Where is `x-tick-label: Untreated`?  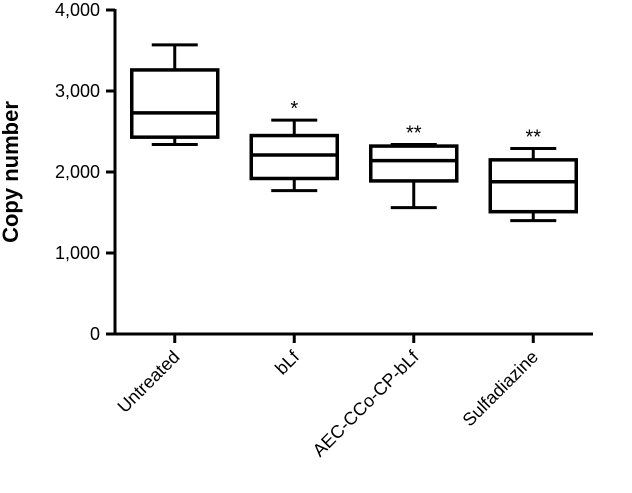 x-tick-label: Untreated is located at coordinates (149, 382).